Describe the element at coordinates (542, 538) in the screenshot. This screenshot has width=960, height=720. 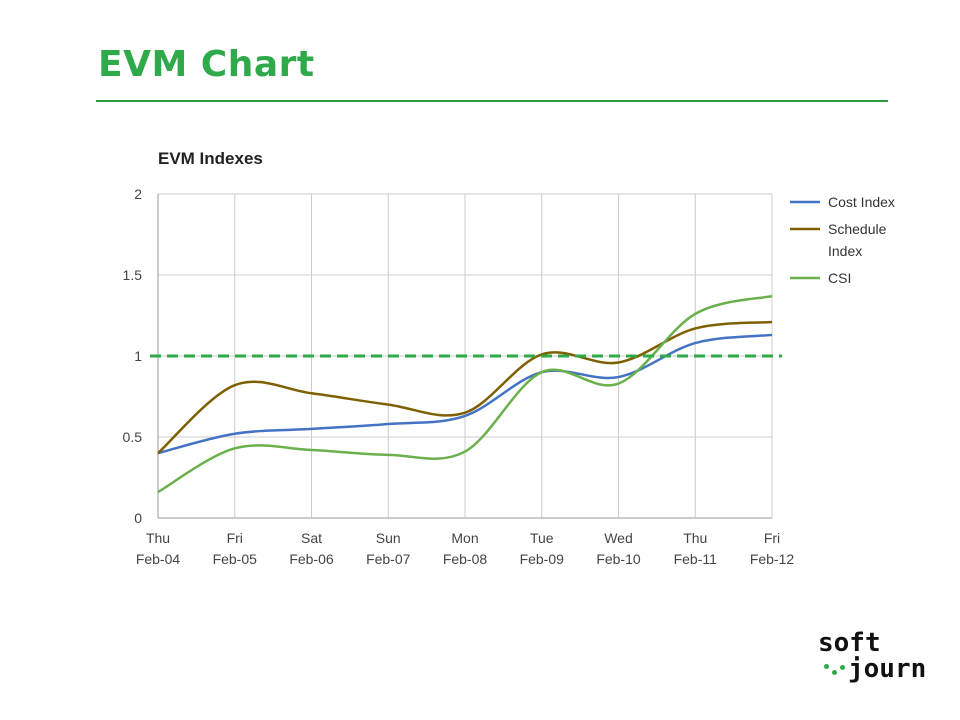
I see `x-tick-label-day: Tue` at that location.